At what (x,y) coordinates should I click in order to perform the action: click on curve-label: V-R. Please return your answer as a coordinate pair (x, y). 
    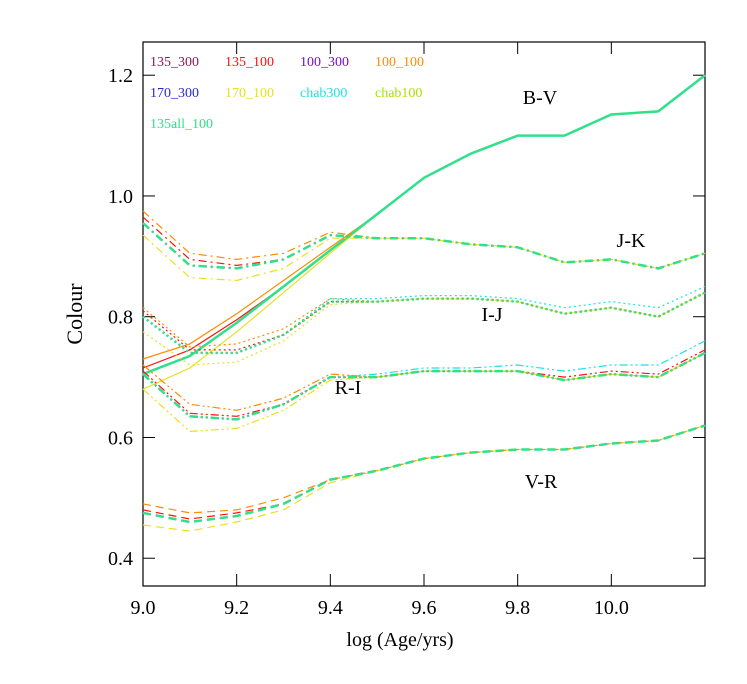
    Looking at the image, I should click on (541, 482).